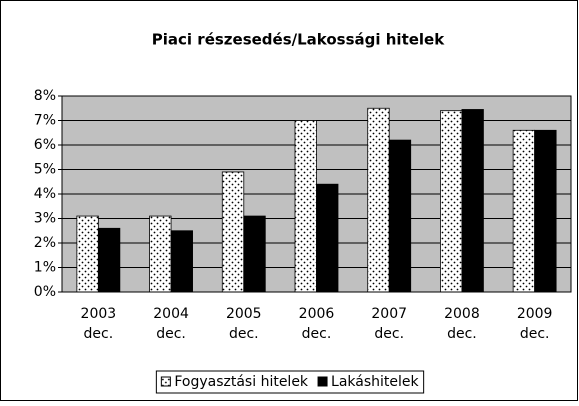 The height and width of the screenshot is (406, 579). Describe the element at coordinates (462, 314) in the screenshot. I see `x-tick-label: 2008` at that location.